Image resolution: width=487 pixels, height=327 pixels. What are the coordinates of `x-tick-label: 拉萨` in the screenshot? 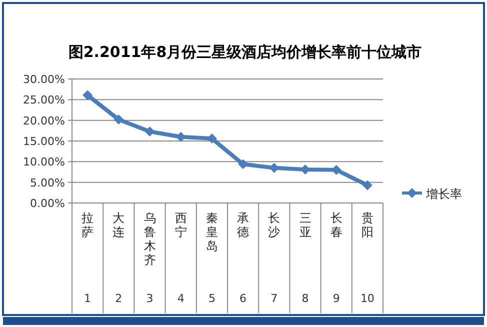 It's located at (88, 225).